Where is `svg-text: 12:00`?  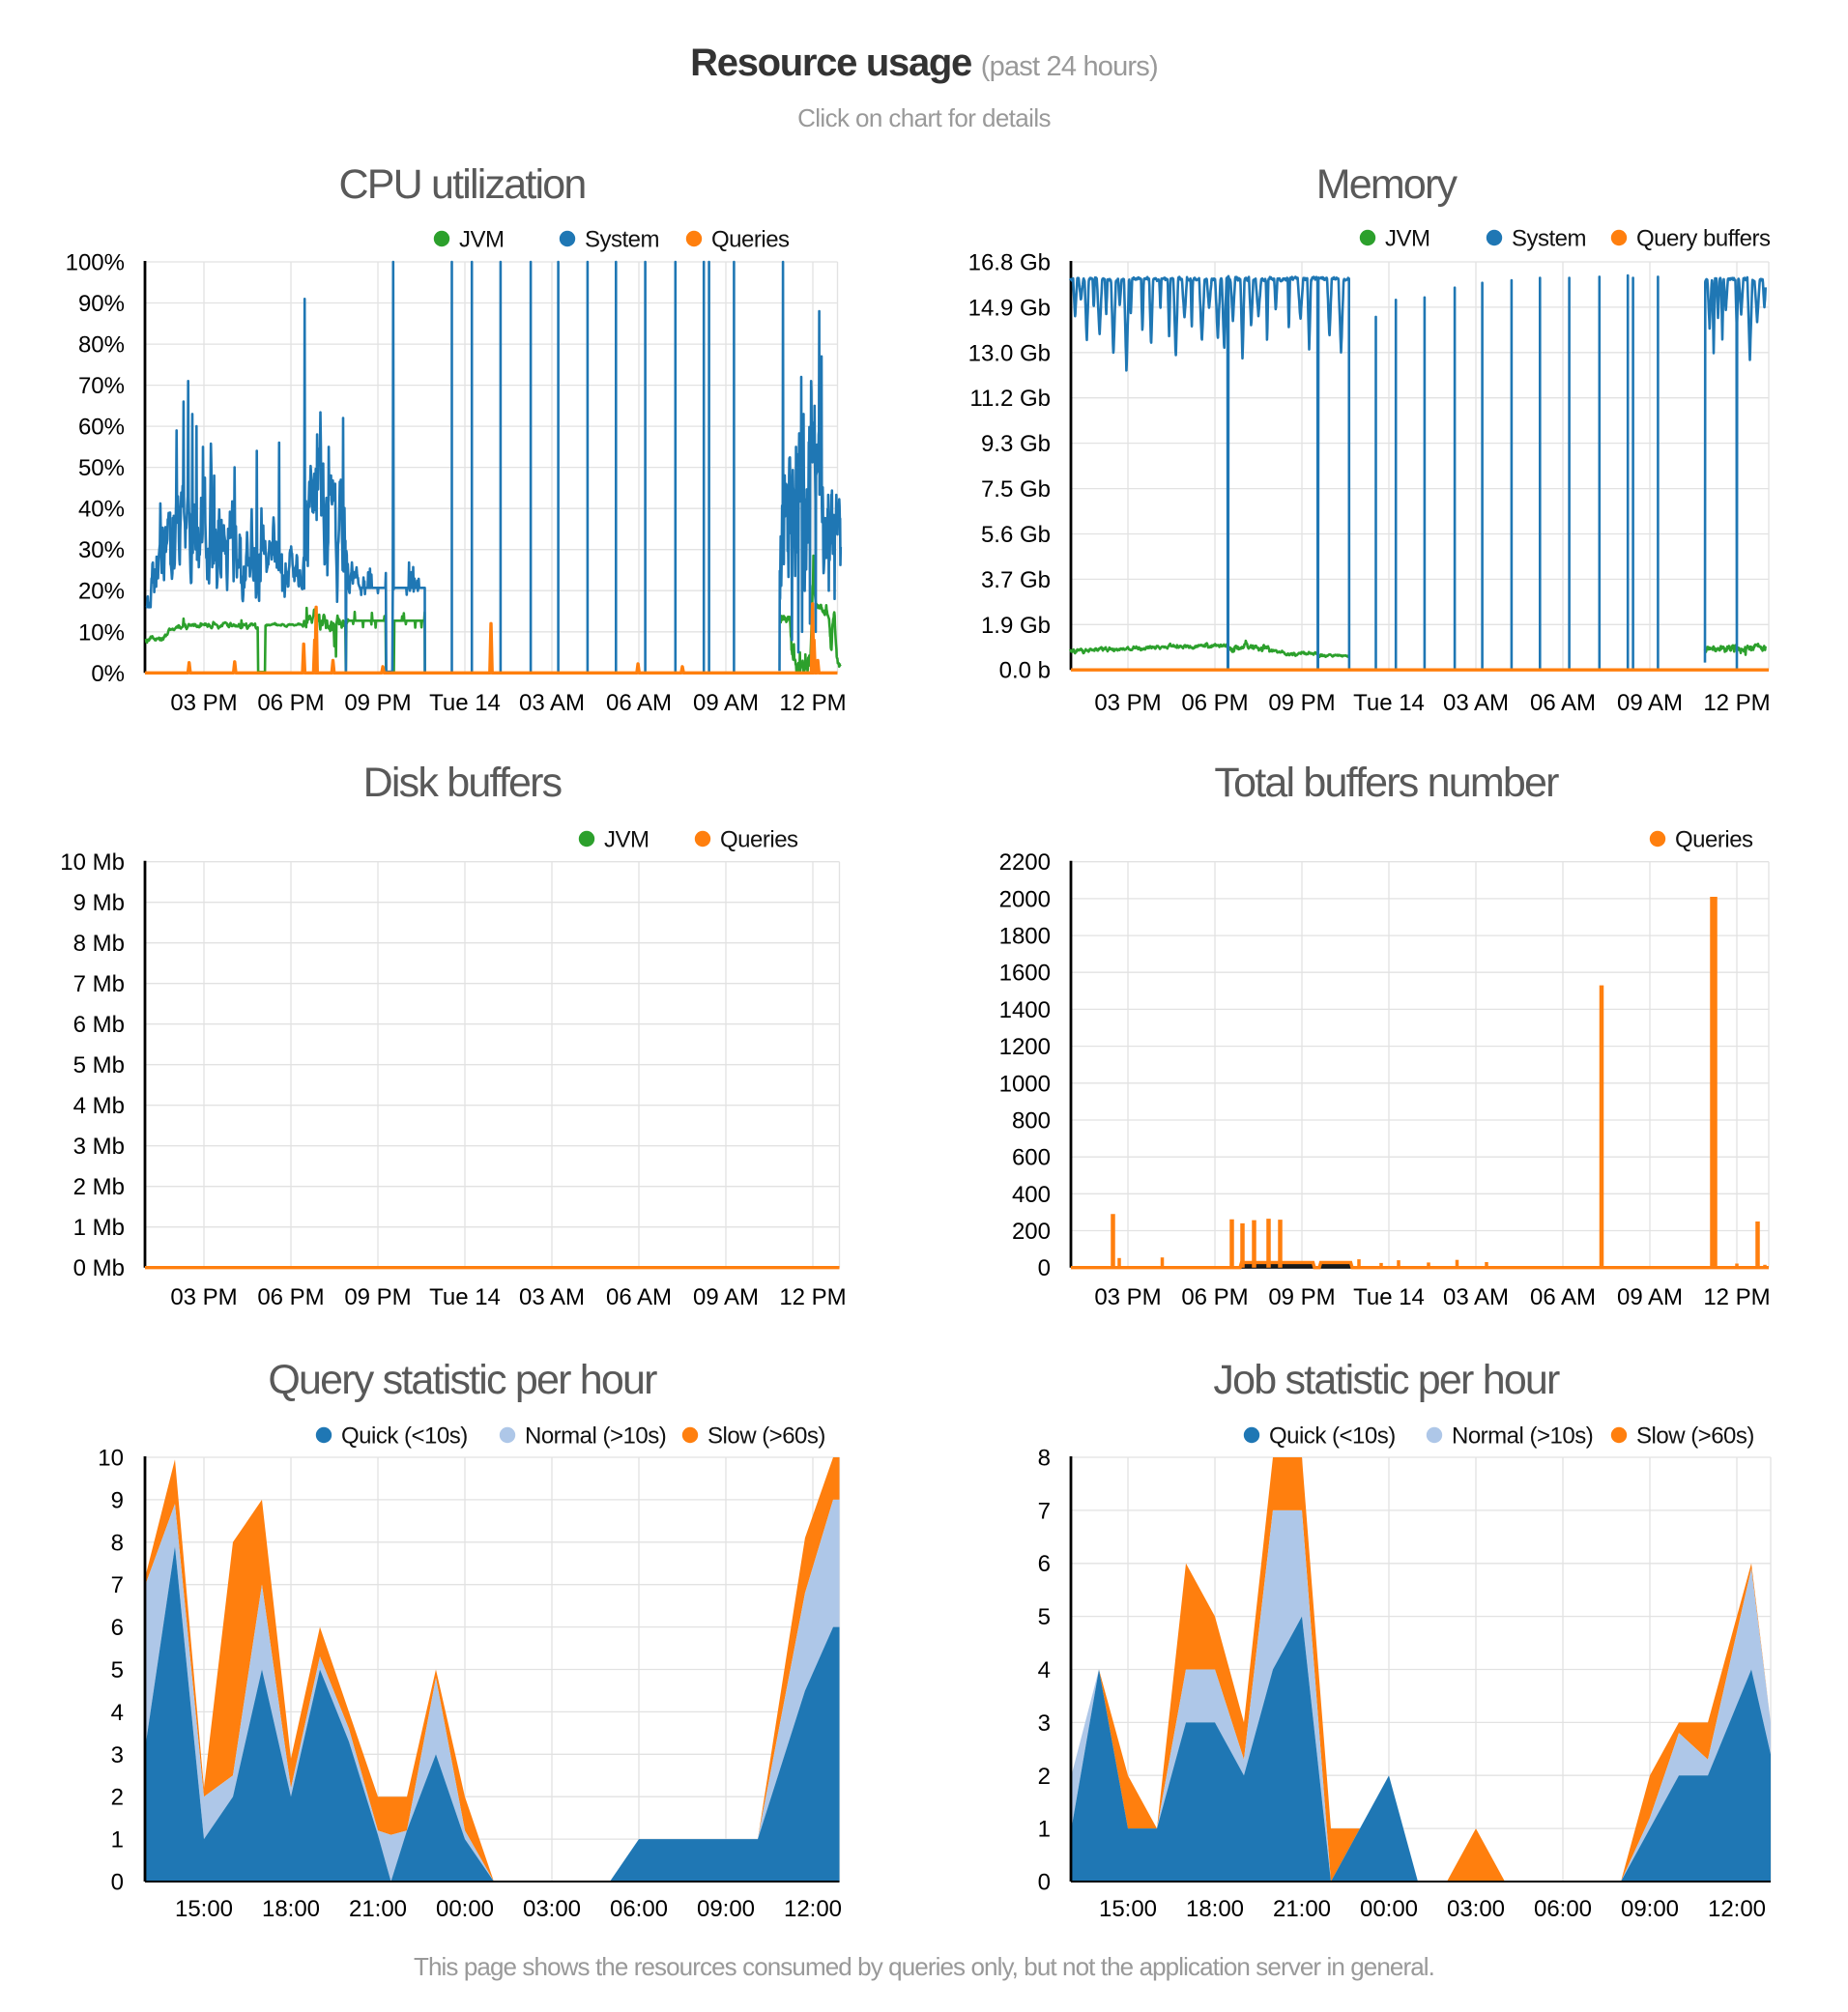
svg-text: 12:00 is located at coordinates (813, 1909).